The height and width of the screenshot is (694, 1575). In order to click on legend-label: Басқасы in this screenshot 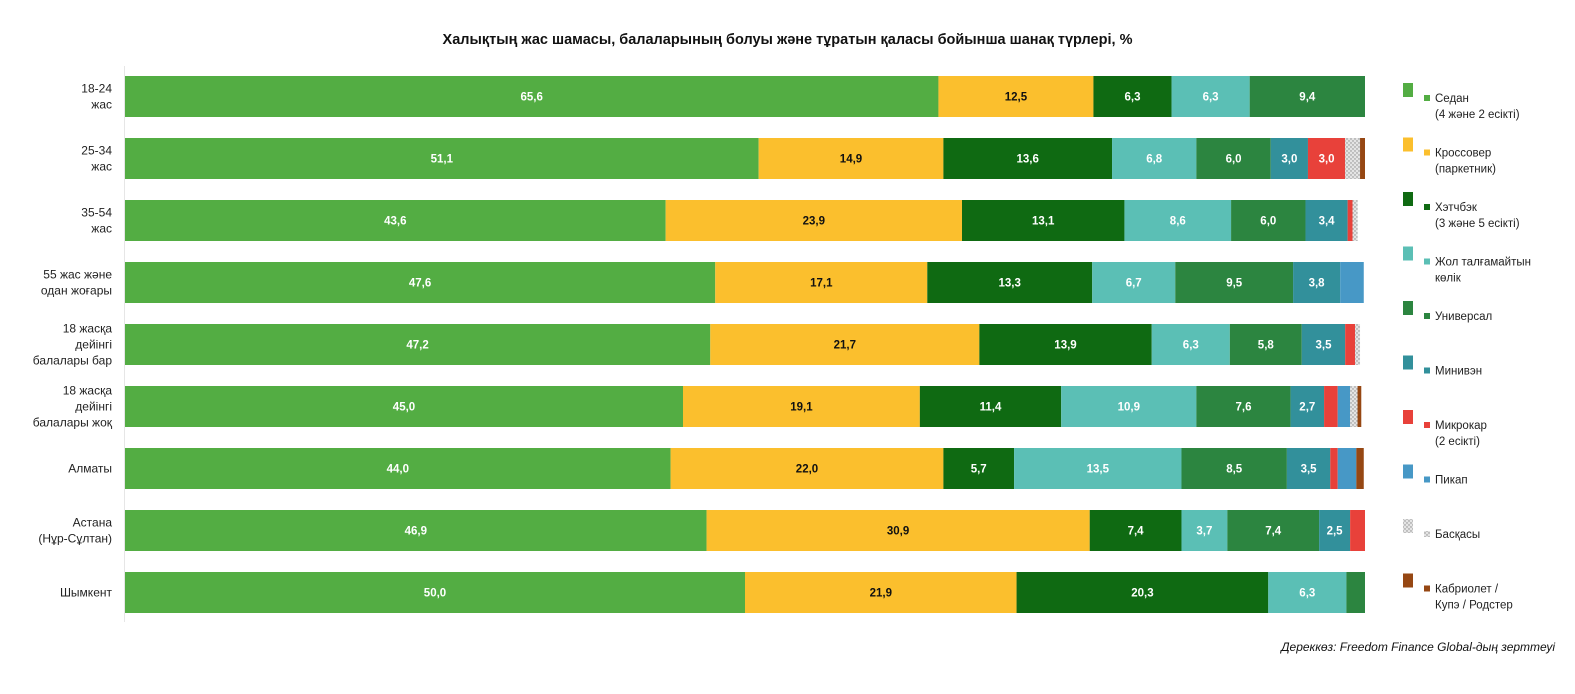, I will do `click(1457, 535)`.